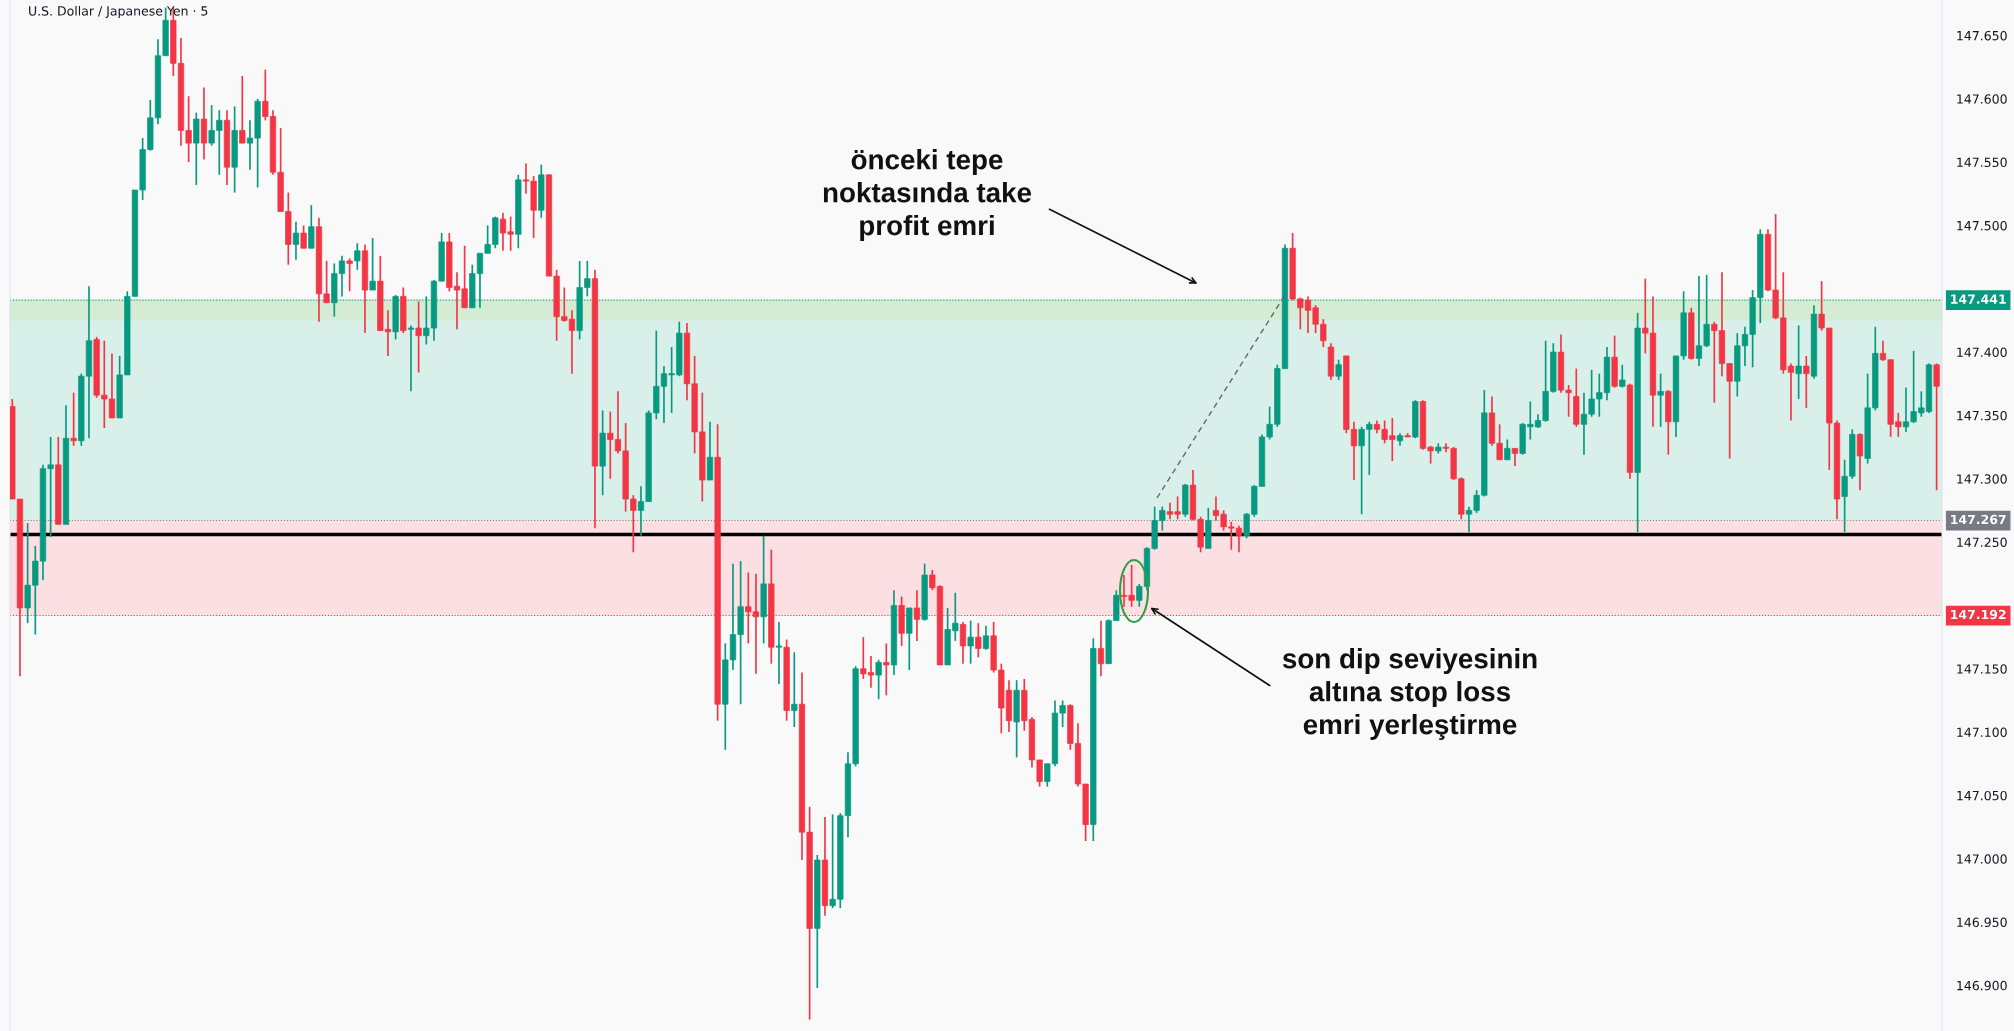  I want to click on y-tick-label: 147.650, so click(1982, 35).